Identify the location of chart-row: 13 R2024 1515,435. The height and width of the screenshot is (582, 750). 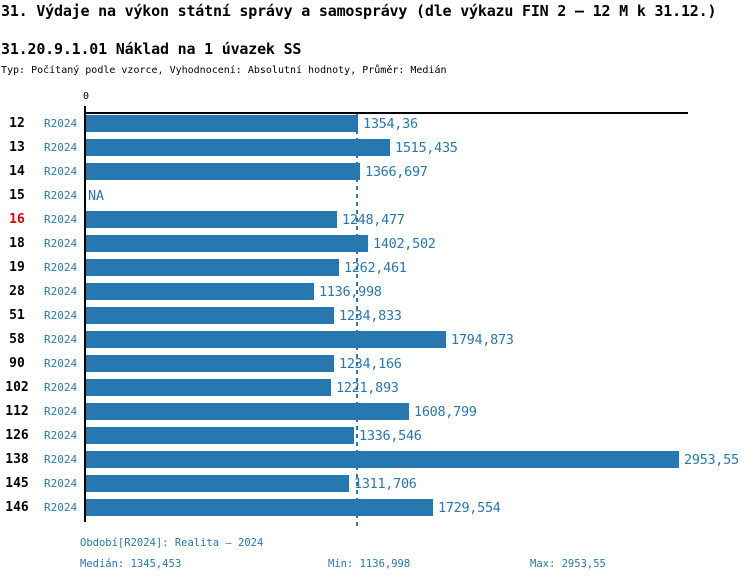
(375, 148).